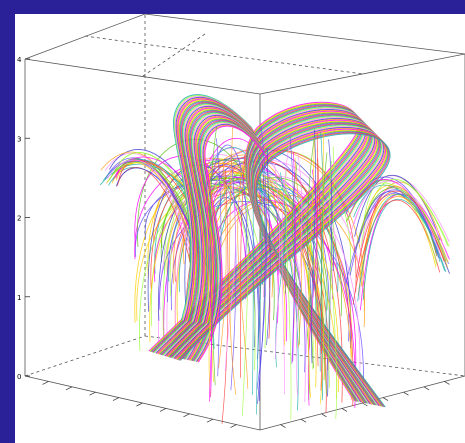  Describe the element at coordinates (19, 139) in the screenshot. I see `z-tick-label: 3` at that location.